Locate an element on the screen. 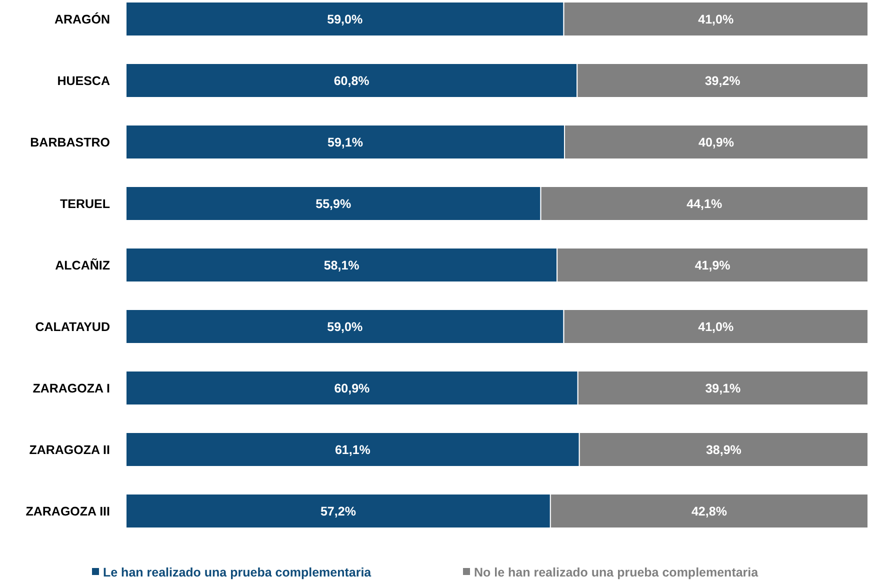 The width and height of the screenshot is (883, 585). y-tick-label: TERUEL is located at coordinates (85, 203).